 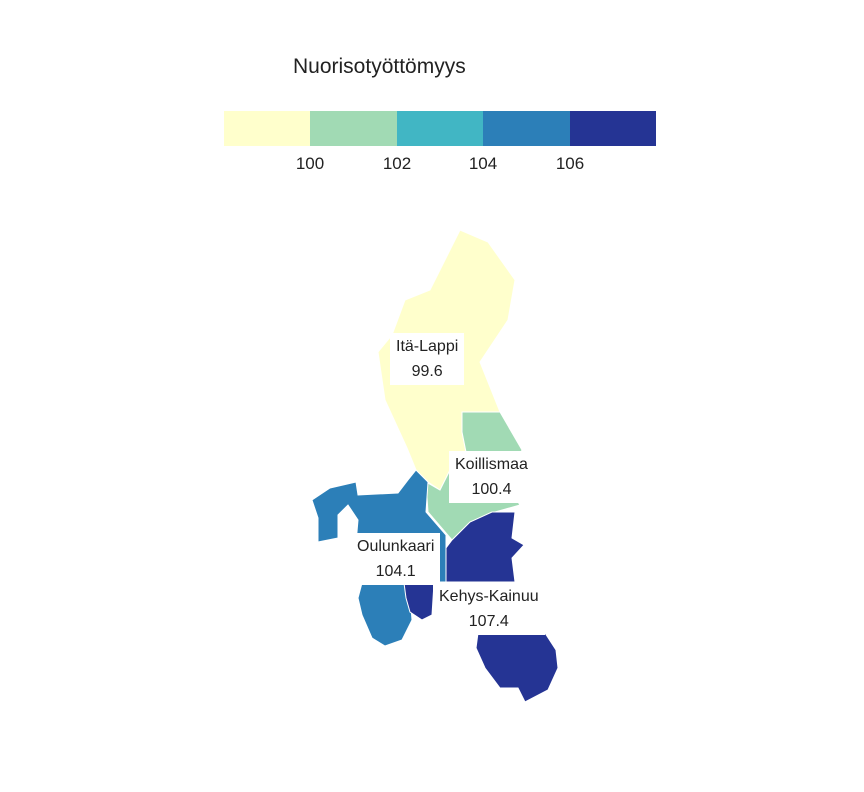 What do you see at coordinates (517, 667) in the screenshot?
I see `region-kehys-kainuu-south` at bounding box center [517, 667].